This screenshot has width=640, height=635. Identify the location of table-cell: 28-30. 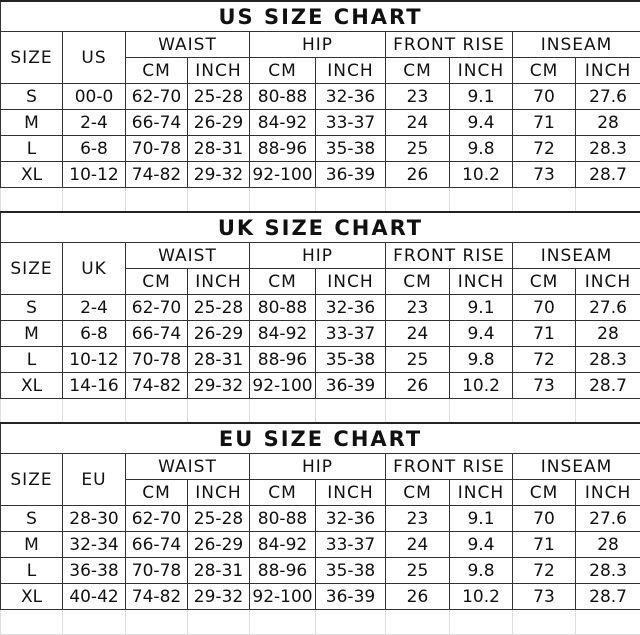
(94, 519).